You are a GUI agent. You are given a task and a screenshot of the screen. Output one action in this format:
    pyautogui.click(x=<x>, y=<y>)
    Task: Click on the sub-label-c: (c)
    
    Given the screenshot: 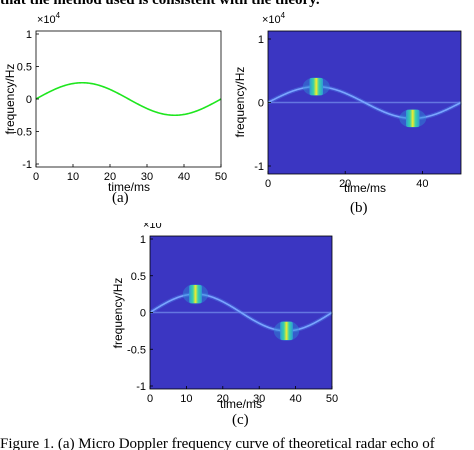 What is the action you would take?
    pyautogui.click(x=240, y=420)
    